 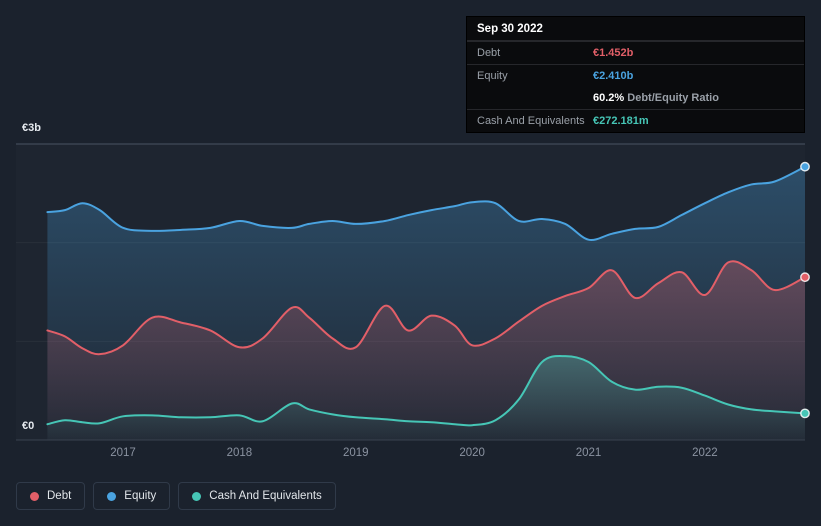 I want to click on tooltip-cash-value: €272.181m, so click(x=621, y=121).